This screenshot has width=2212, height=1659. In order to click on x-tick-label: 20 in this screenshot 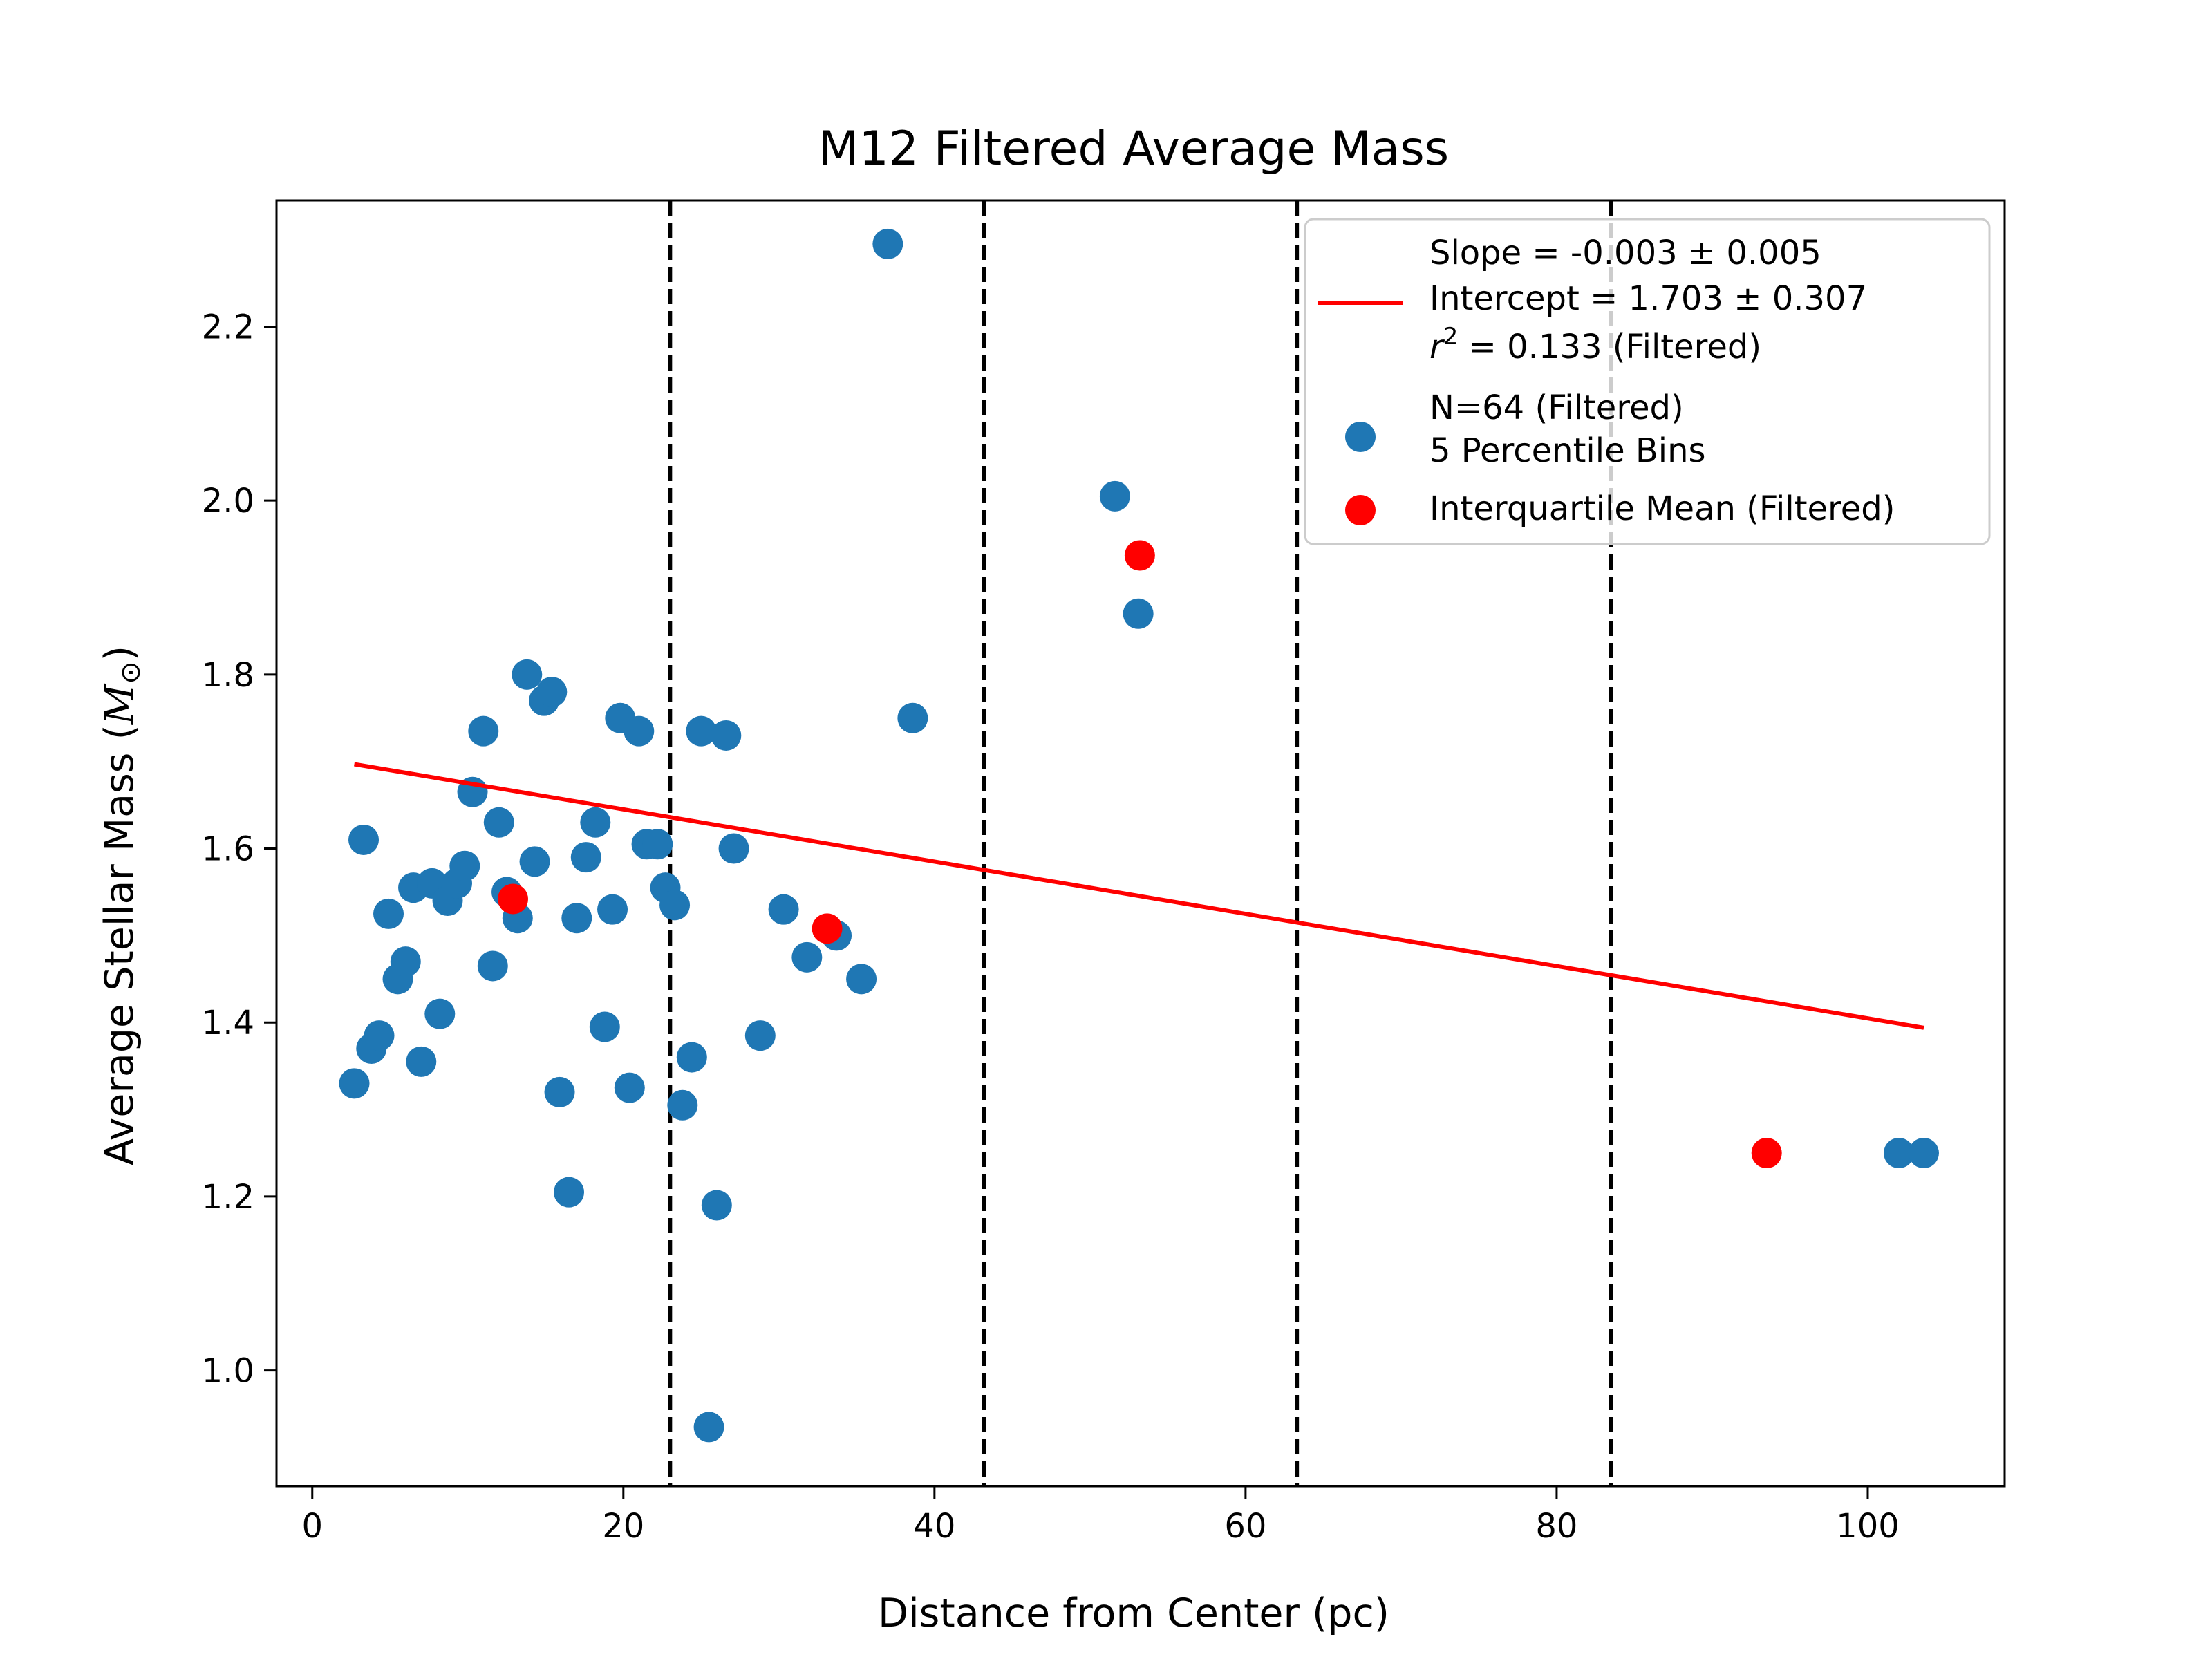, I will do `click(623, 1526)`.